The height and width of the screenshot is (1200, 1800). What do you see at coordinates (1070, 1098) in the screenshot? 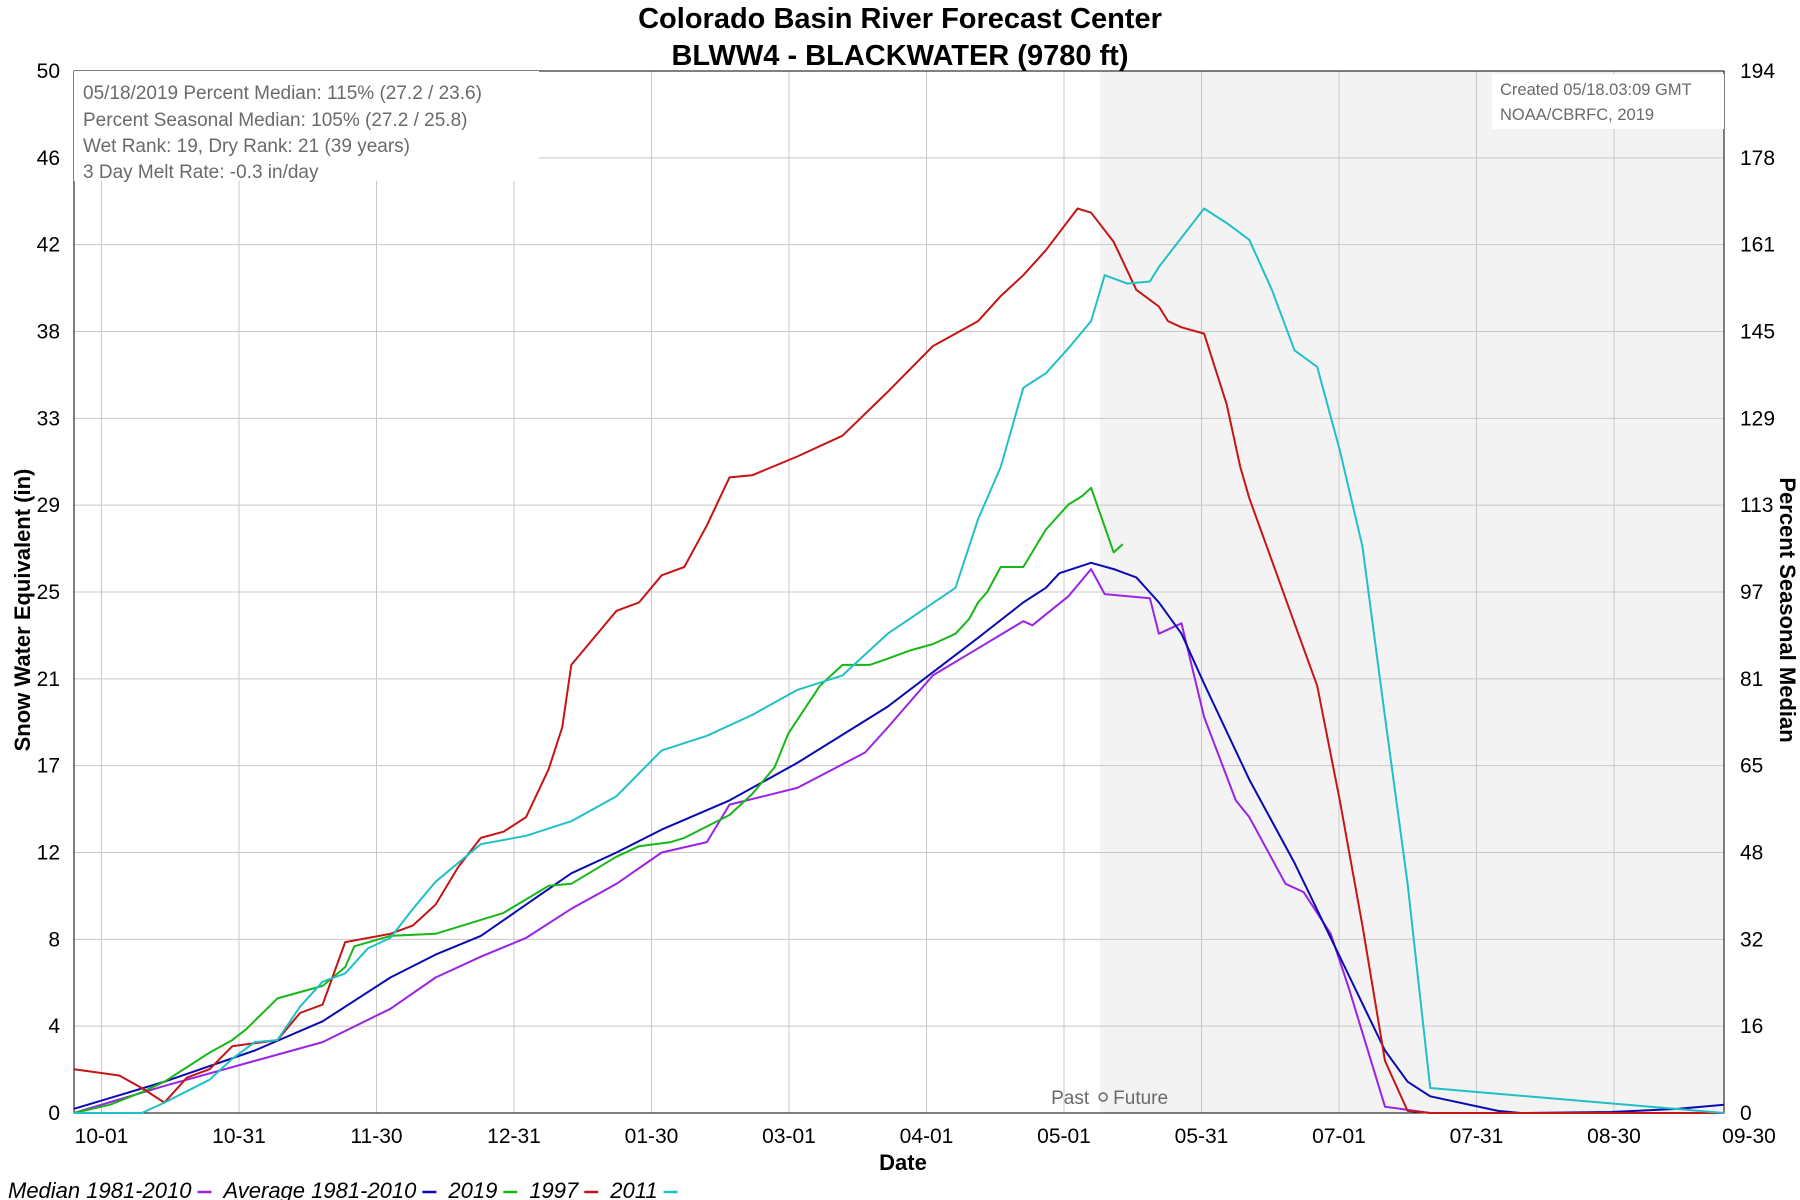
I see `past-label: Past` at bounding box center [1070, 1098].